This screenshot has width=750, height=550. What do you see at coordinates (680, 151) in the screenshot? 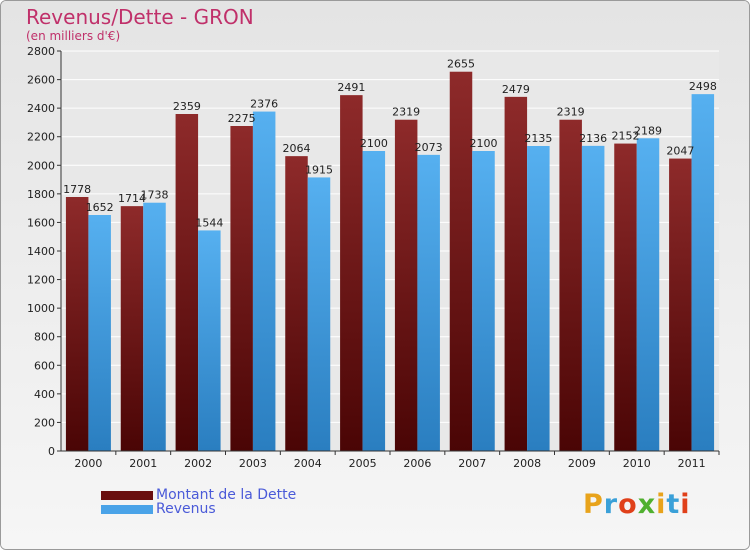
I see `data-label-debt: 2047` at bounding box center [680, 151].